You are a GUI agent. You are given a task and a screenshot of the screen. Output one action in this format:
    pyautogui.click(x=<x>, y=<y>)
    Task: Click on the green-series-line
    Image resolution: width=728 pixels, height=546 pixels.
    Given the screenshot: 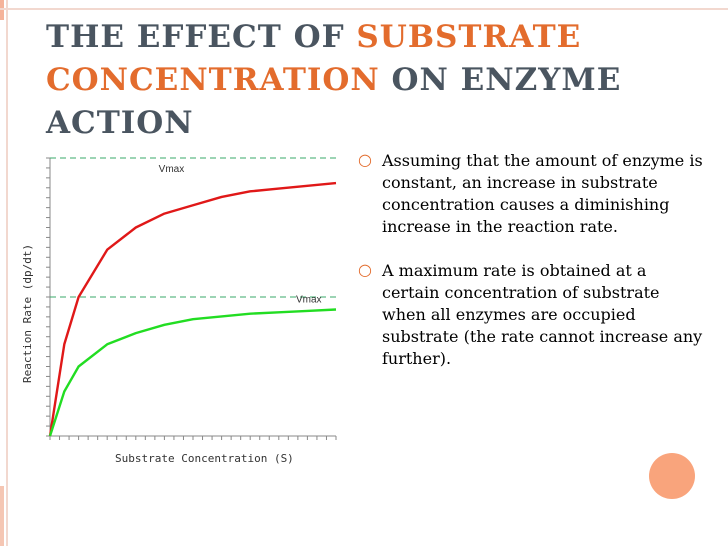 What is the action you would take?
    pyautogui.click(x=192, y=372)
    